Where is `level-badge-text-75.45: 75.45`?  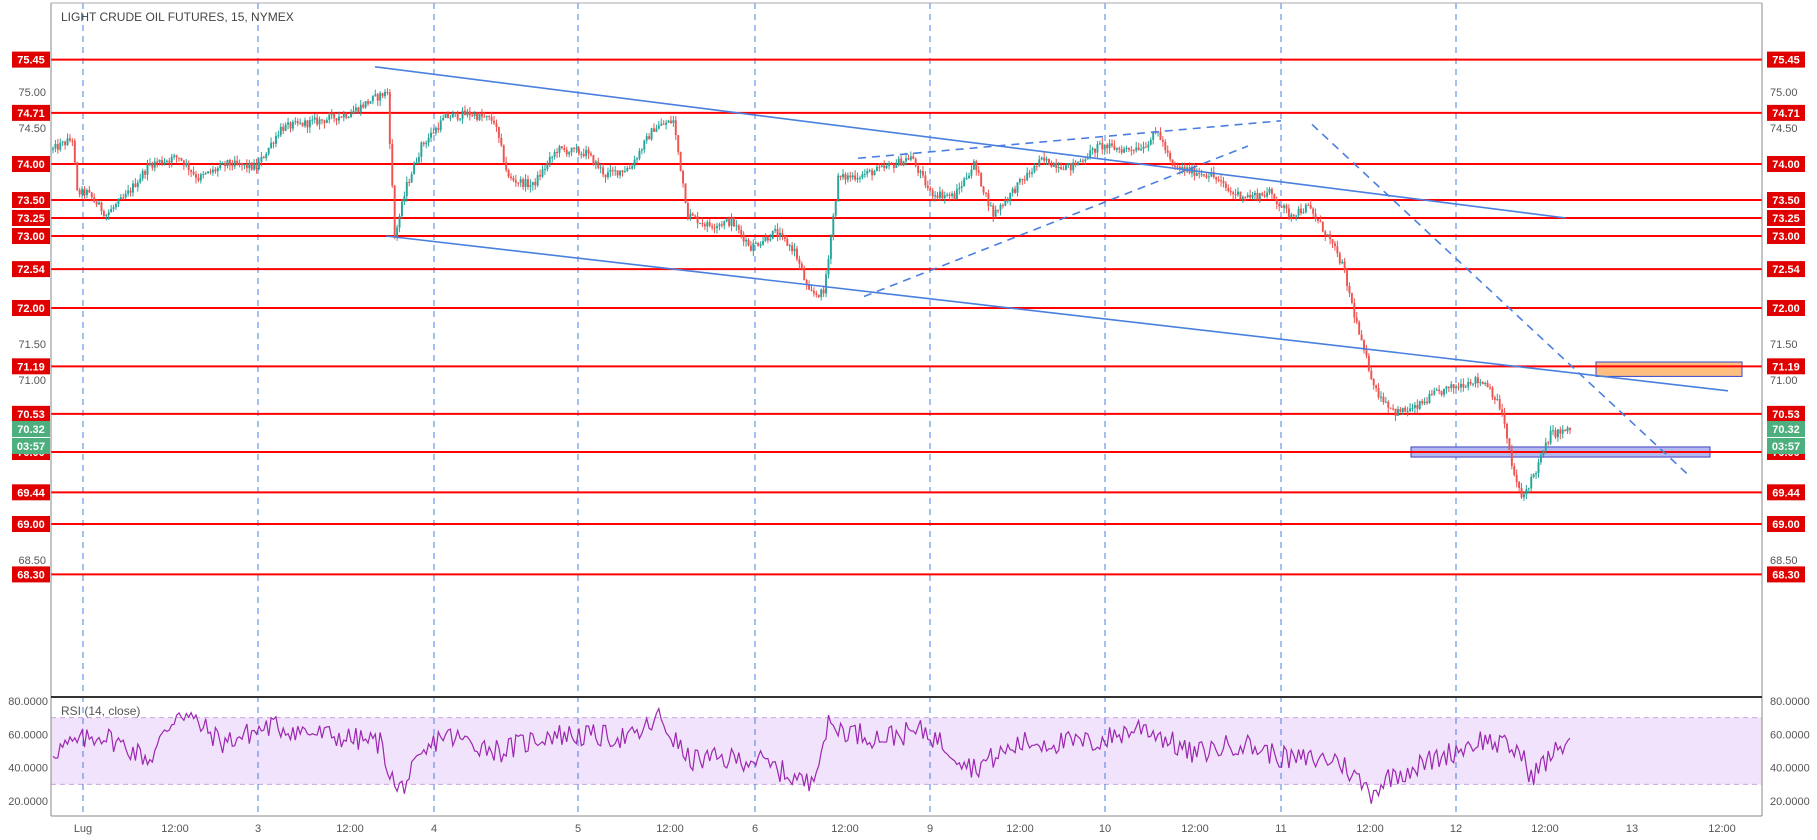 level-badge-text-75.45: 75.45 is located at coordinates (31, 61).